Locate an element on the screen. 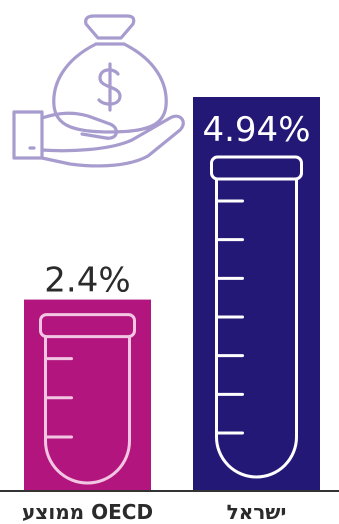  value-label-0: 2.4% is located at coordinates (87, 281).